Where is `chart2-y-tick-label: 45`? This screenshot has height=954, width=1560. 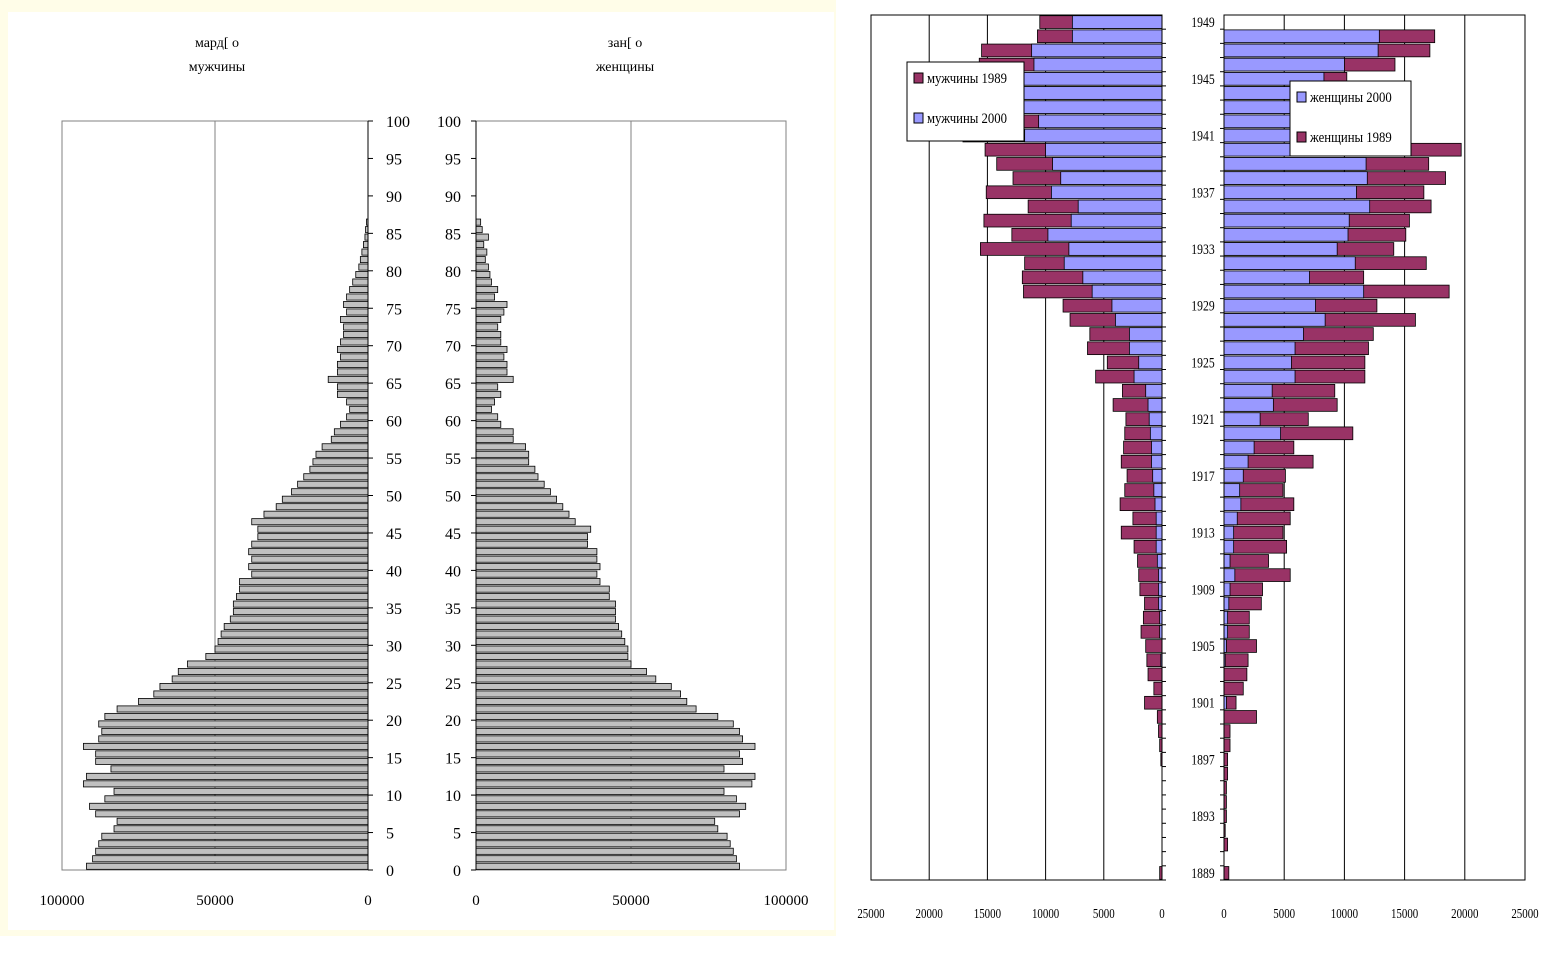 chart2-y-tick-label: 45 is located at coordinates (453, 534).